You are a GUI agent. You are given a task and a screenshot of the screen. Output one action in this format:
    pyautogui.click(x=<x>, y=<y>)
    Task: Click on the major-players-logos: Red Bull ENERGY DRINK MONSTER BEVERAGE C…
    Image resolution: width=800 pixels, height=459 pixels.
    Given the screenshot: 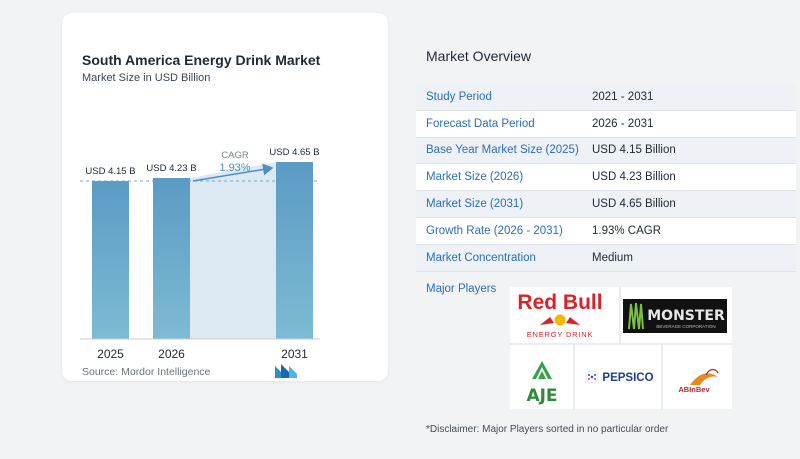 What is the action you would take?
    pyautogui.click(x=621, y=348)
    